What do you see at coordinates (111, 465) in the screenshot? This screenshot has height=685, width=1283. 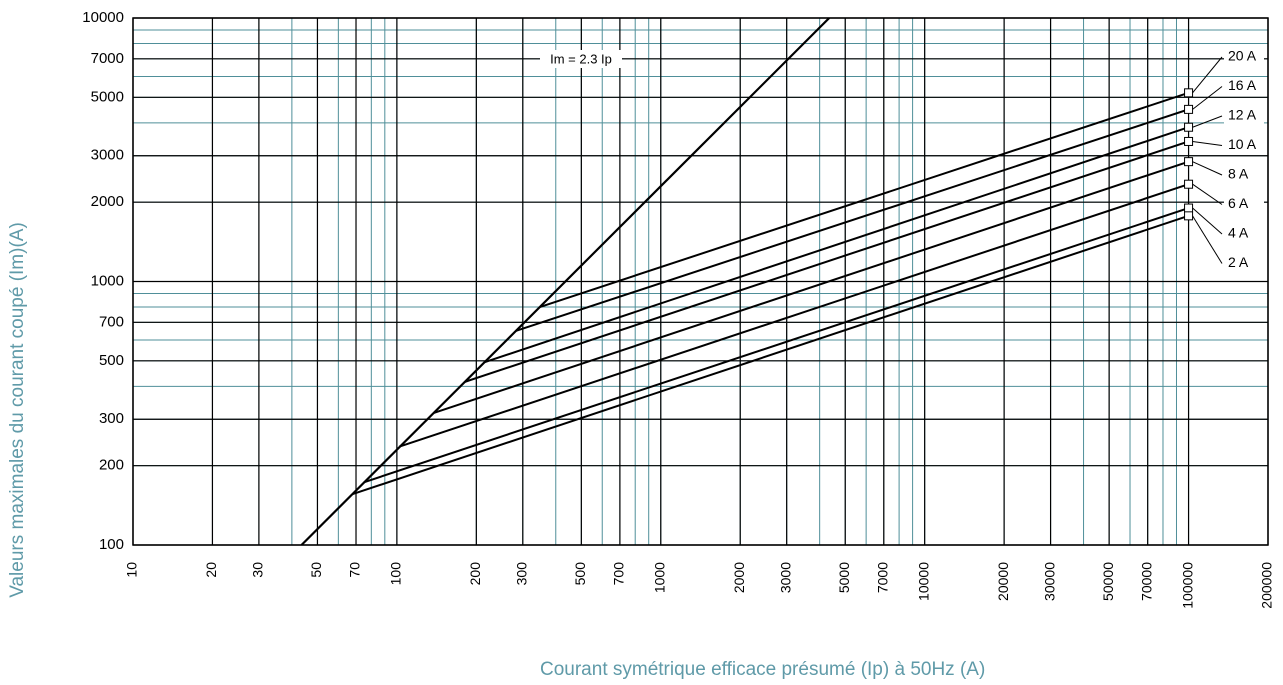 I see `y-tick-label: 200` at bounding box center [111, 465].